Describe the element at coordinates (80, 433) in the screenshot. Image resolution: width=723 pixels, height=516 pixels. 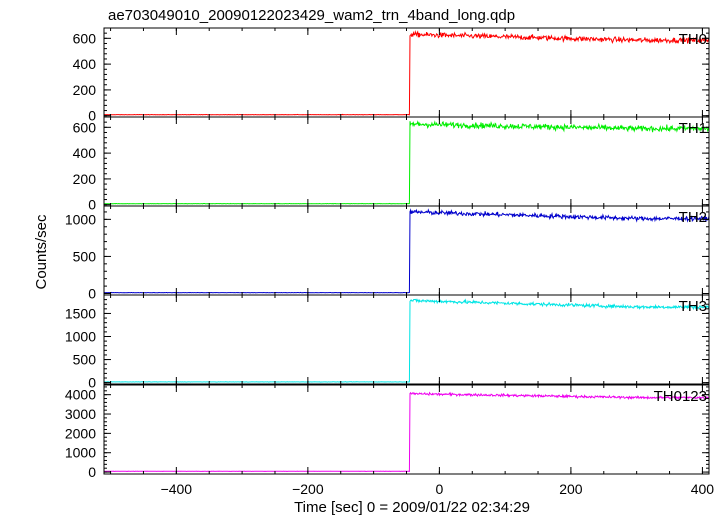
I see `y-tick-label: 2000` at that location.